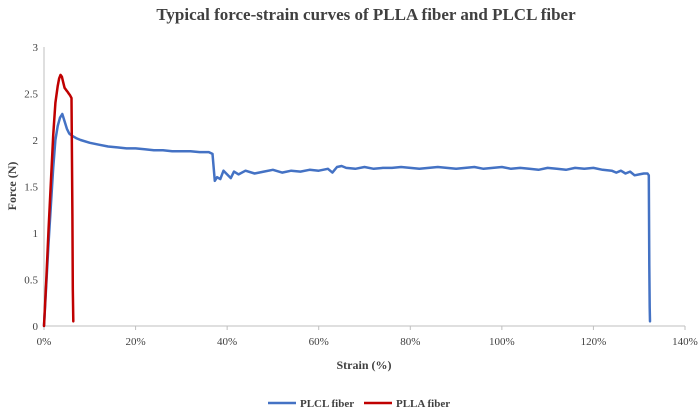  I want to click on y-tick-label: 2.5, so click(31, 95).